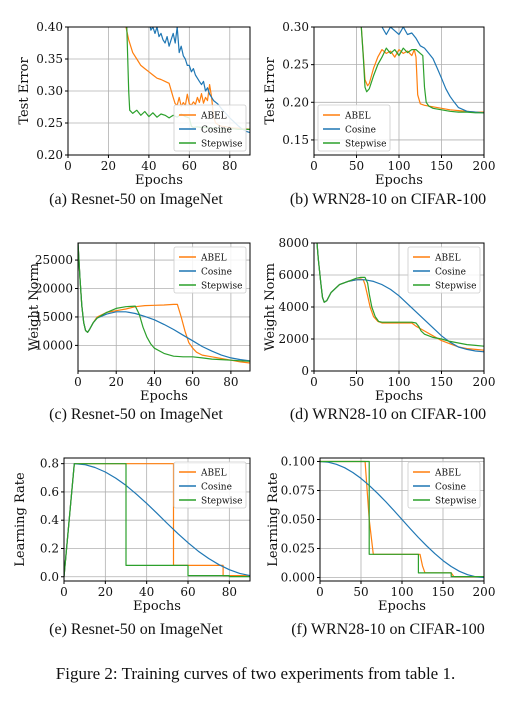 The height and width of the screenshot is (707, 511). Describe the element at coordinates (49, 155) in the screenshot. I see `y-tick-label: 0.20` at that location.